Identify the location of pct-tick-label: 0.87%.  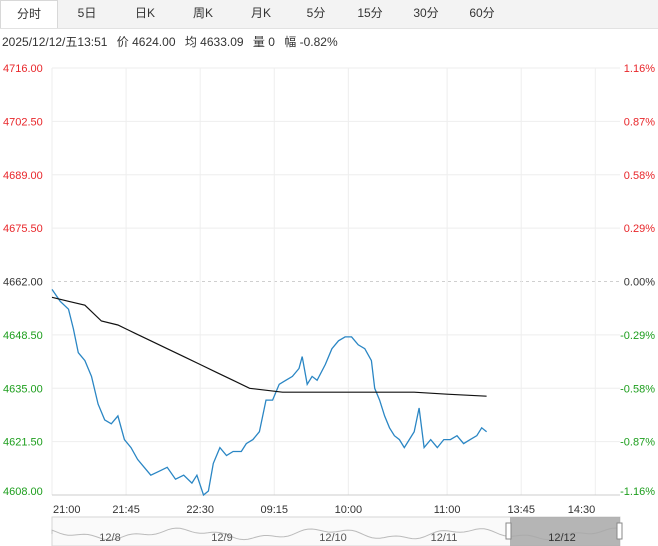
(639, 122).